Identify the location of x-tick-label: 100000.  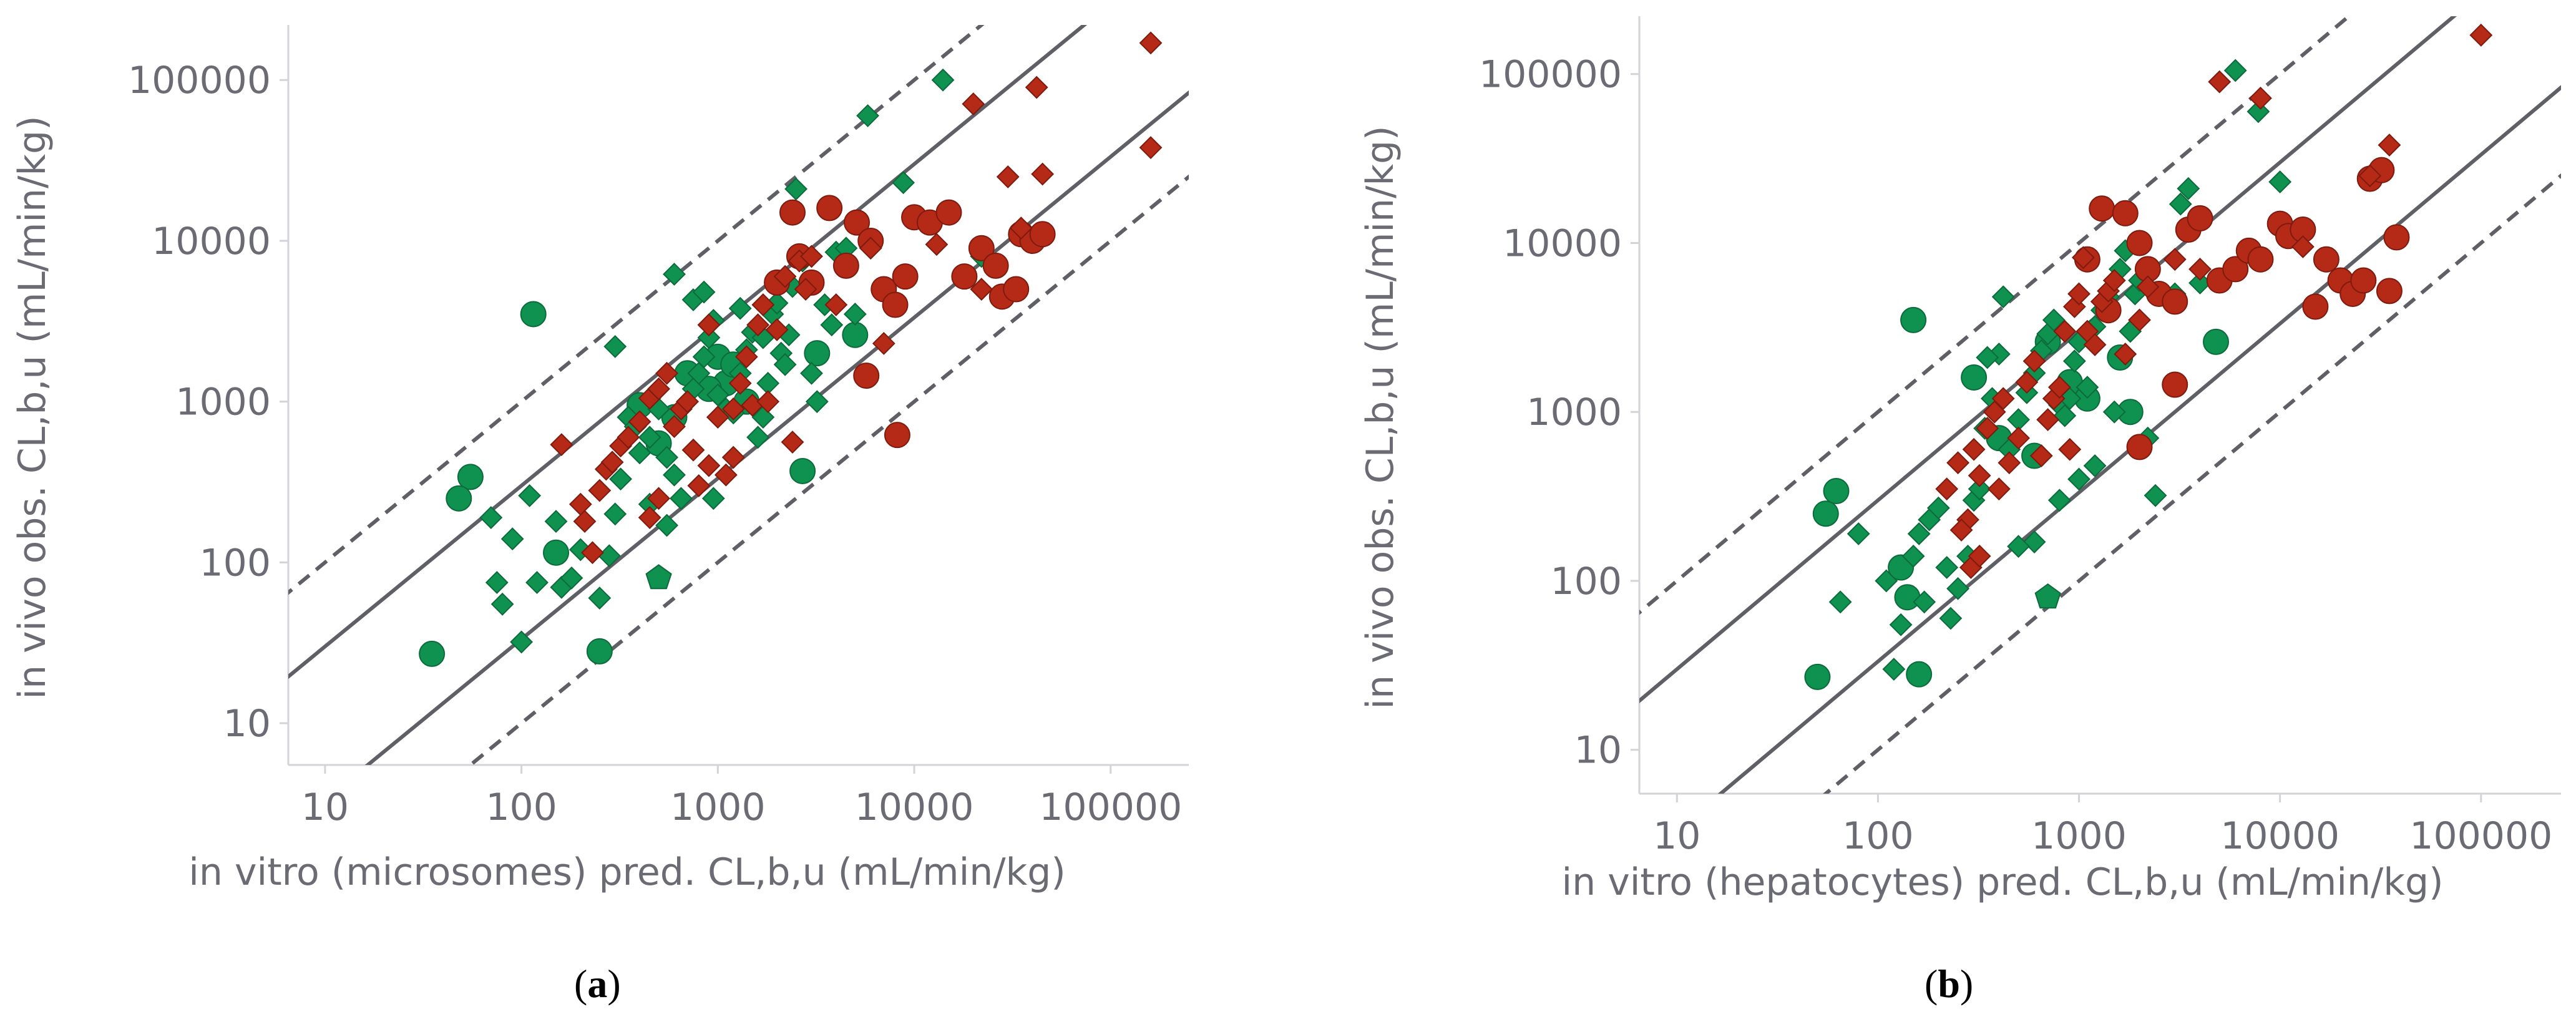
(1110, 807).